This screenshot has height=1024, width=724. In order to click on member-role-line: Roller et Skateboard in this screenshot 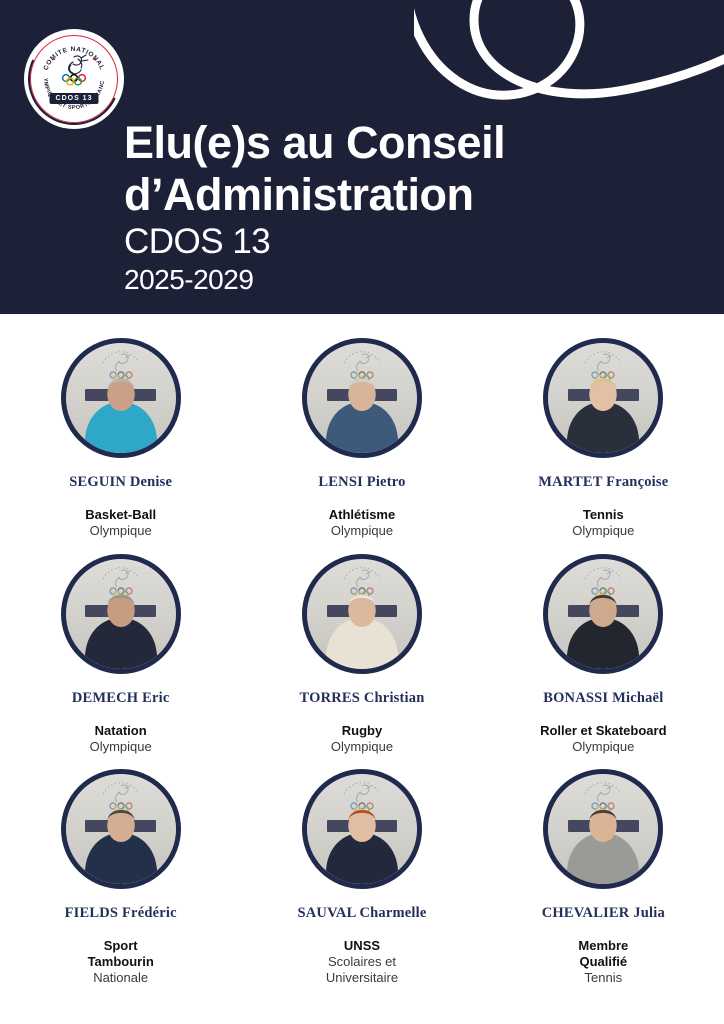, I will do `click(603, 730)`.